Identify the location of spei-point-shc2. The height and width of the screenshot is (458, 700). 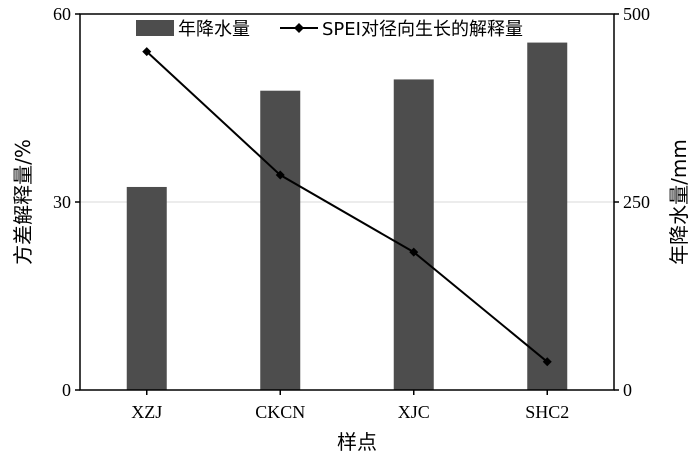
(547, 362).